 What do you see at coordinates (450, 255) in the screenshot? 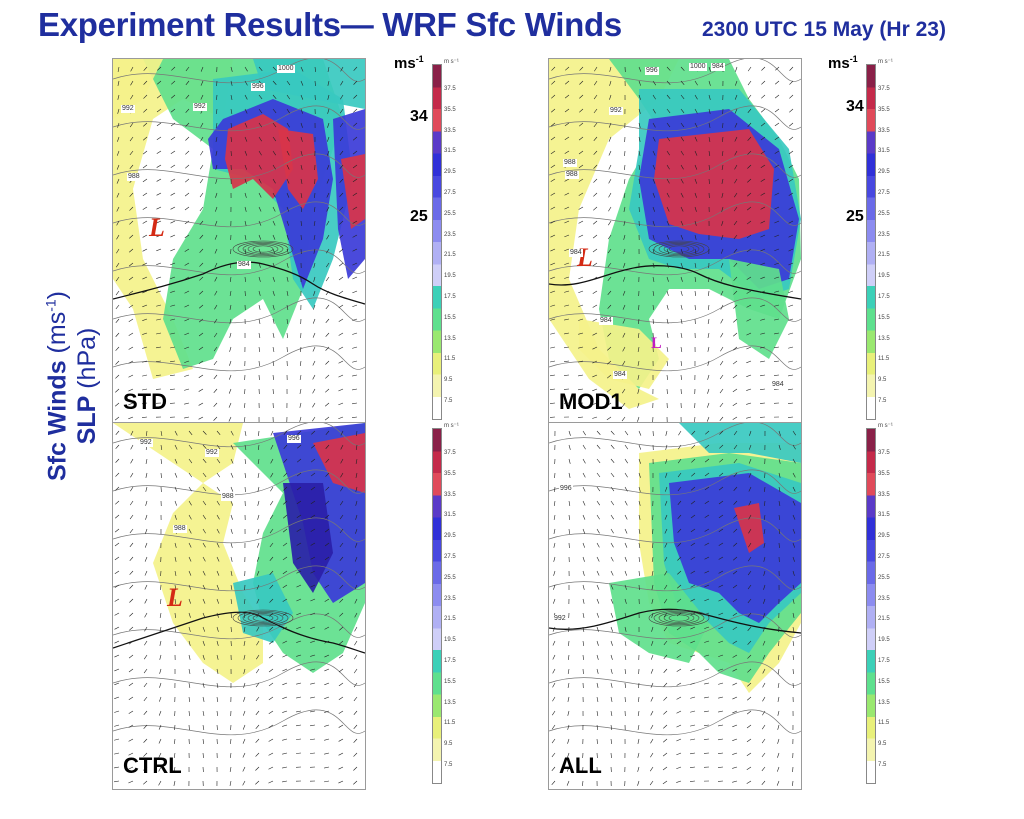
I see `colorbar-tick-label: 21.5` at bounding box center [450, 255].